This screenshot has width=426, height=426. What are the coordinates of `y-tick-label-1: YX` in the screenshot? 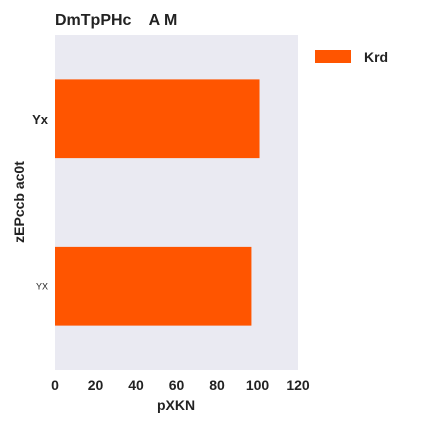 It's located at (42, 286).